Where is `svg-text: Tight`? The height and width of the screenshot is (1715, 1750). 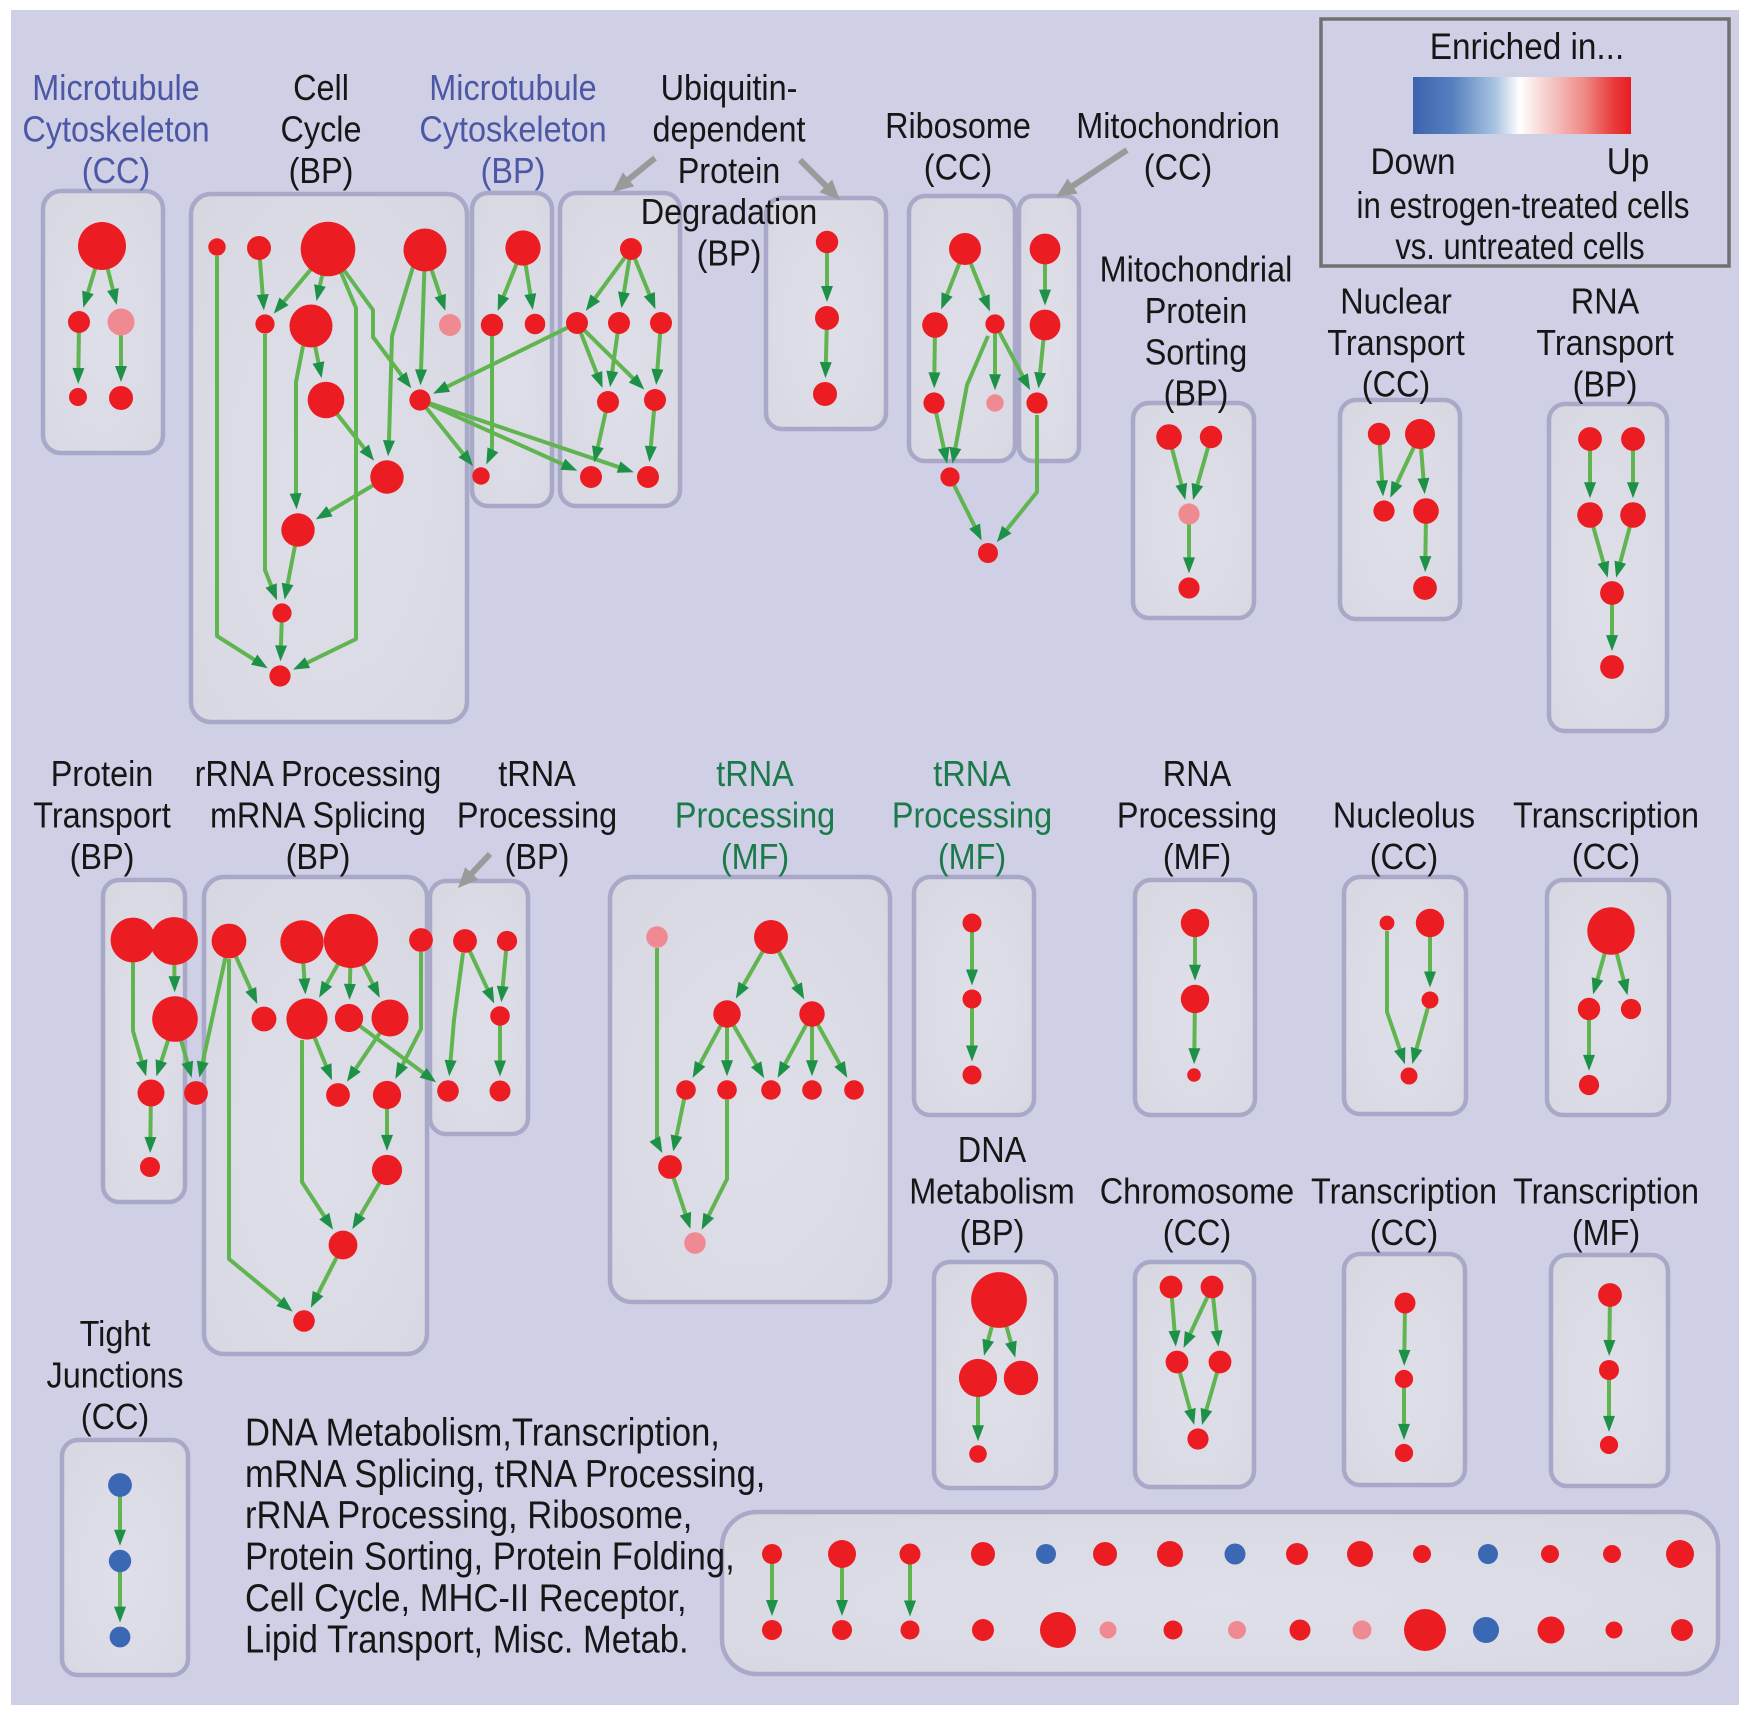
svg-text: Tight is located at coordinates (115, 1333).